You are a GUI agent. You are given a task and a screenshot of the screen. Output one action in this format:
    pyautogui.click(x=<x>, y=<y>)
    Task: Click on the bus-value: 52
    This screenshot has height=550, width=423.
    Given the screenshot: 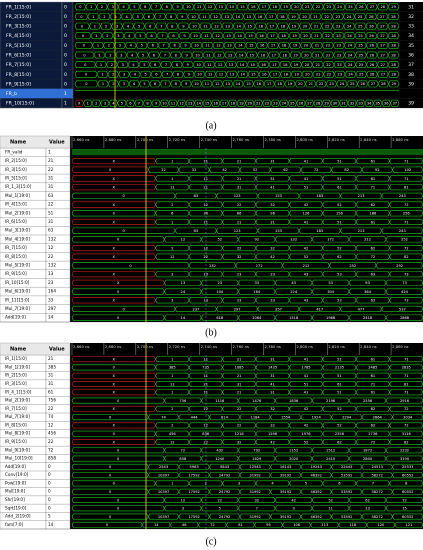 What is the action you would take?
    pyautogui.click(x=339, y=409)
    